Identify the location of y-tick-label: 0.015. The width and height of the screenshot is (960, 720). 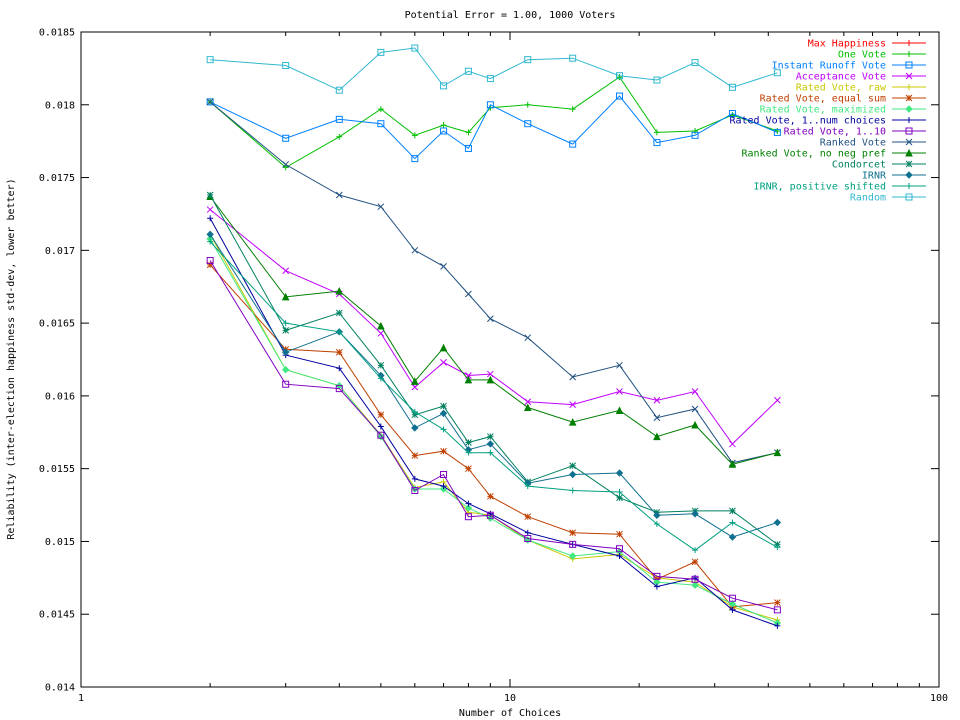
(60, 542).